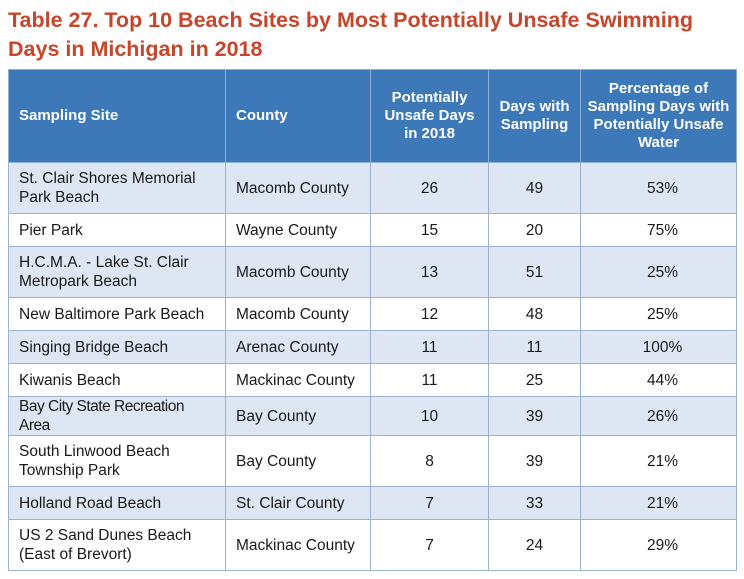 Image resolution: width=744 pixels, height=579 pixels. I want to click on cell-county: St. Clair County, so click(298, 503).